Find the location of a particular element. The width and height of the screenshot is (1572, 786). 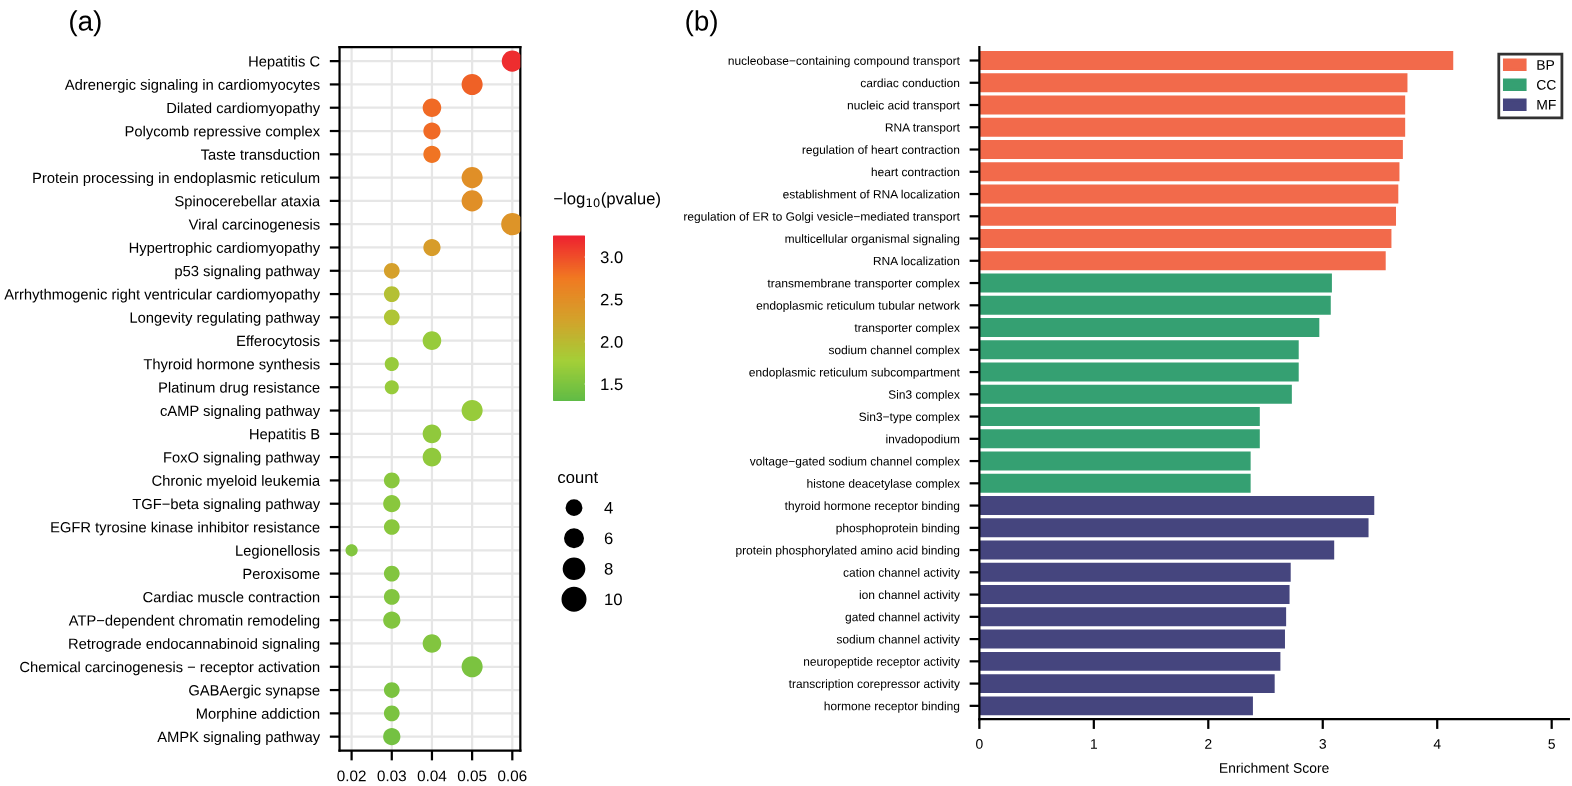

legend-label: 10 is located at coordinates (613, 599).